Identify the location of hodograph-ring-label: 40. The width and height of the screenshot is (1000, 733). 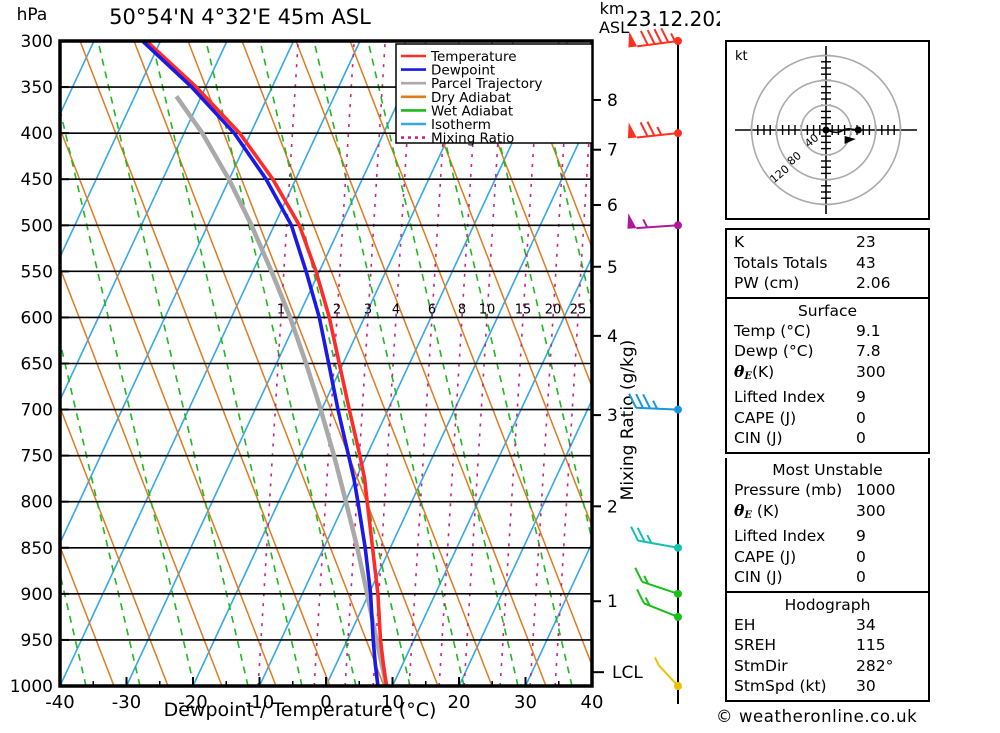
(811, 140).